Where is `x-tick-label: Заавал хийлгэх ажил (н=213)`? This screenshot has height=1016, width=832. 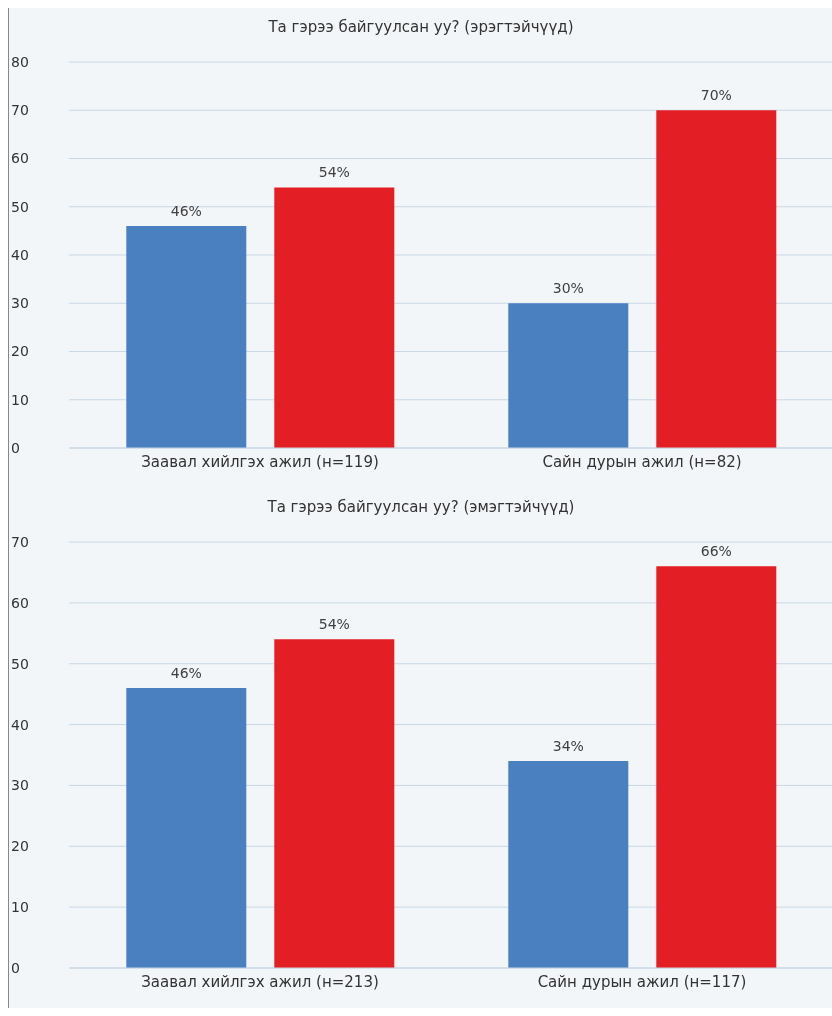
x-tick-label: Заавал хийлгэх ажил (н=213) is located at coordinates (260, 981).